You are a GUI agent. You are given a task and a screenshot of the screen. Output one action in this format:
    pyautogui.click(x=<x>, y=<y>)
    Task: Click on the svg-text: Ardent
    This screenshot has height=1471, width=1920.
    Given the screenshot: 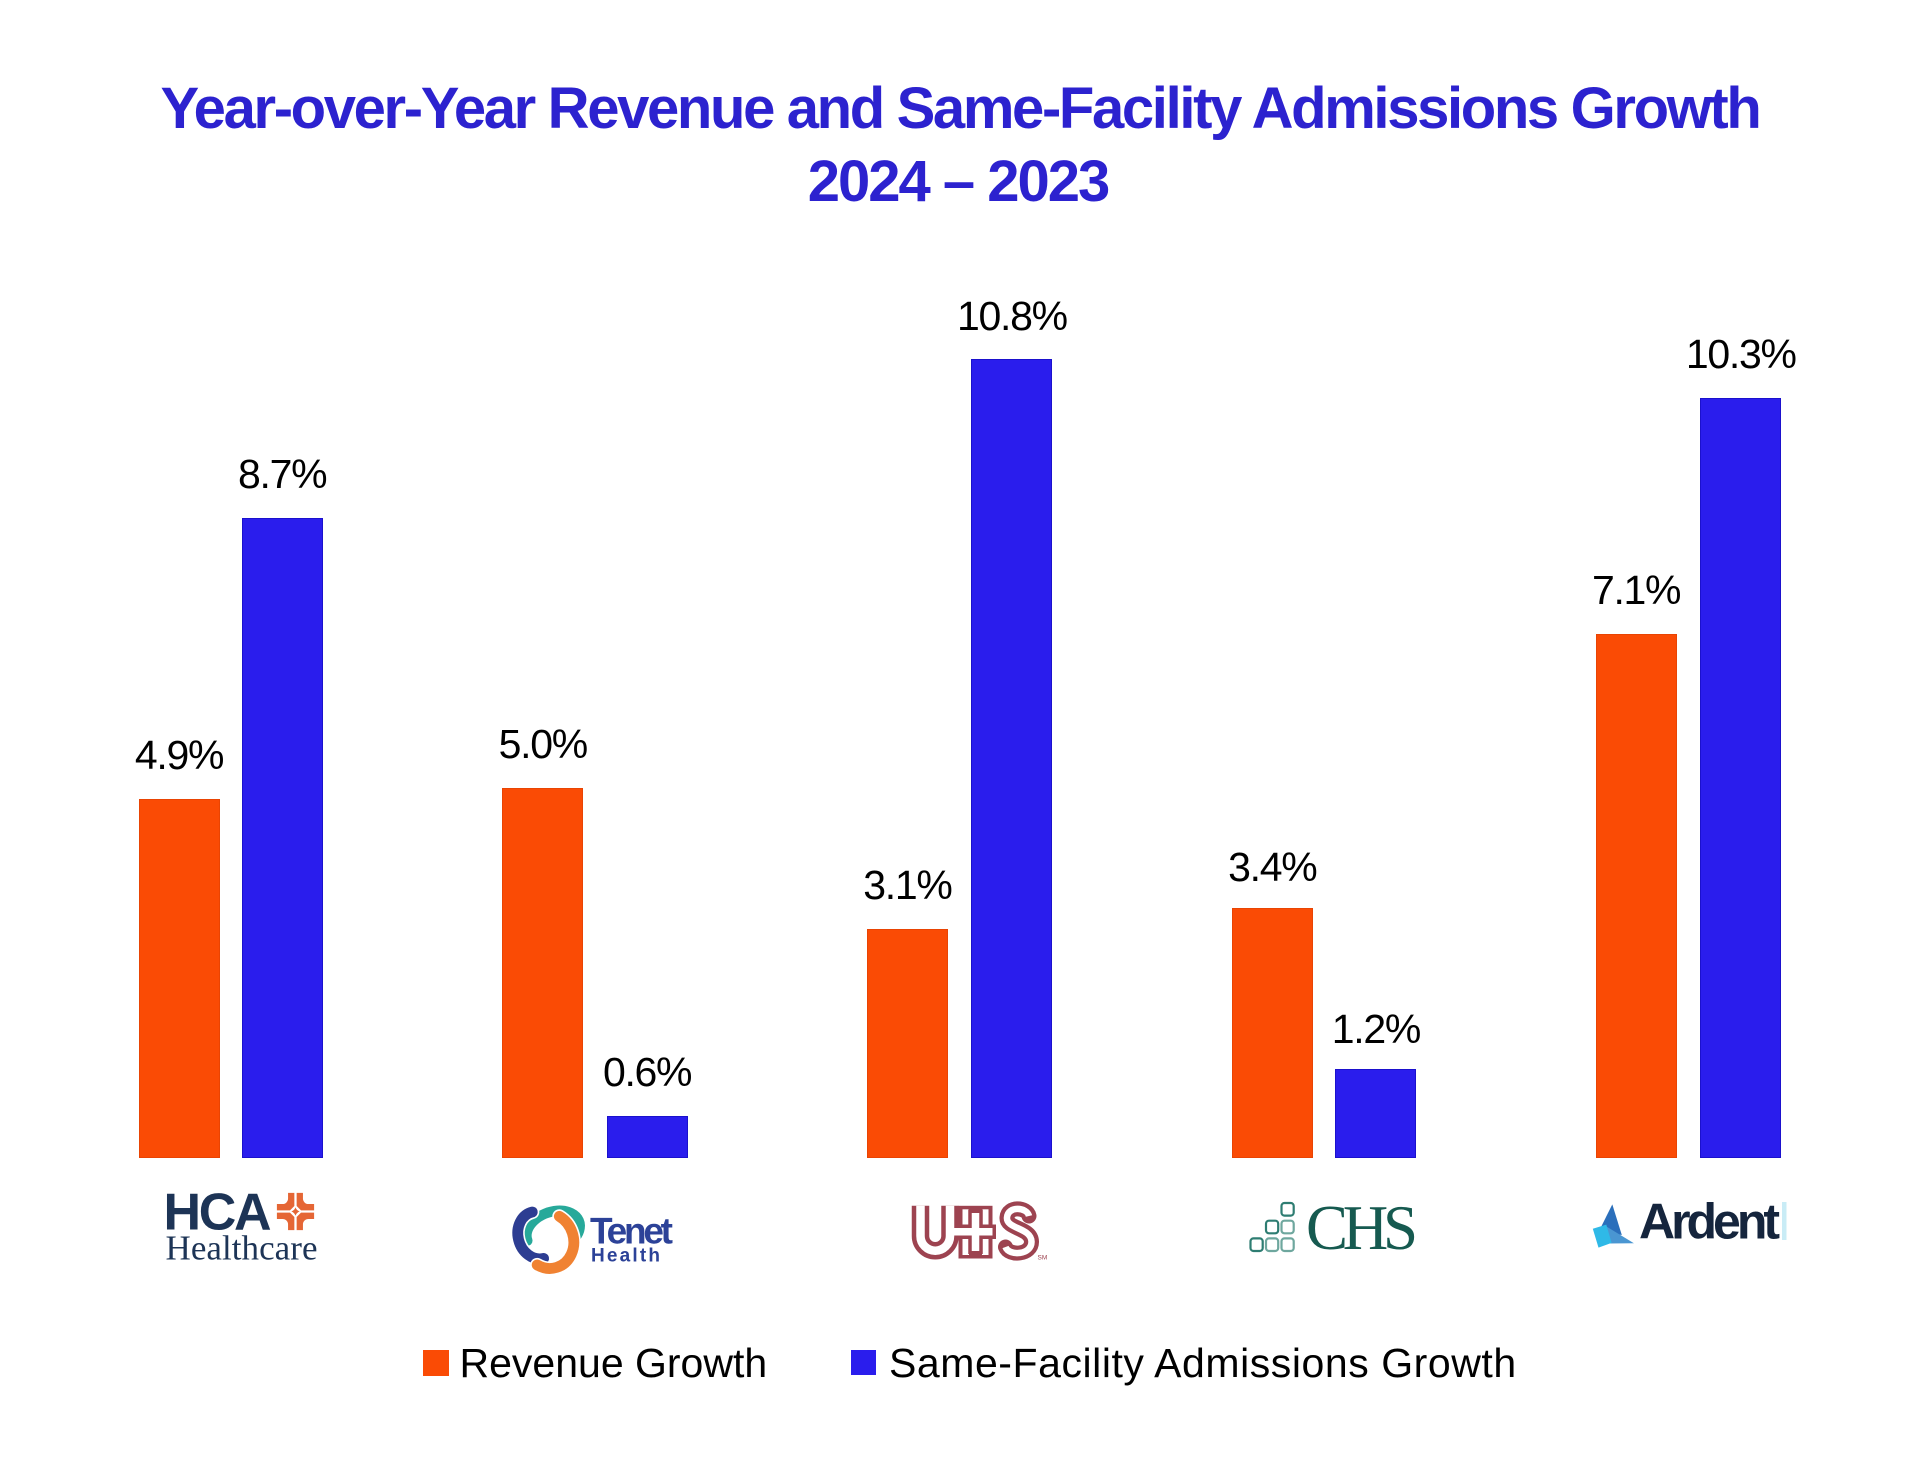 What is the action you would take?
    pyautogui.click(x=1709, y=1222)
    